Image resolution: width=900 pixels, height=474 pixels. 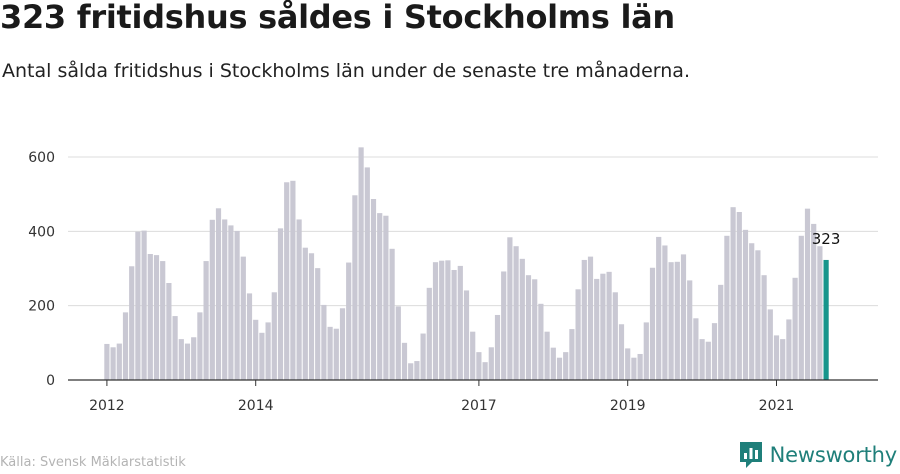 I want to click on x-tick-label: 2014, so click(x=256, y=406).